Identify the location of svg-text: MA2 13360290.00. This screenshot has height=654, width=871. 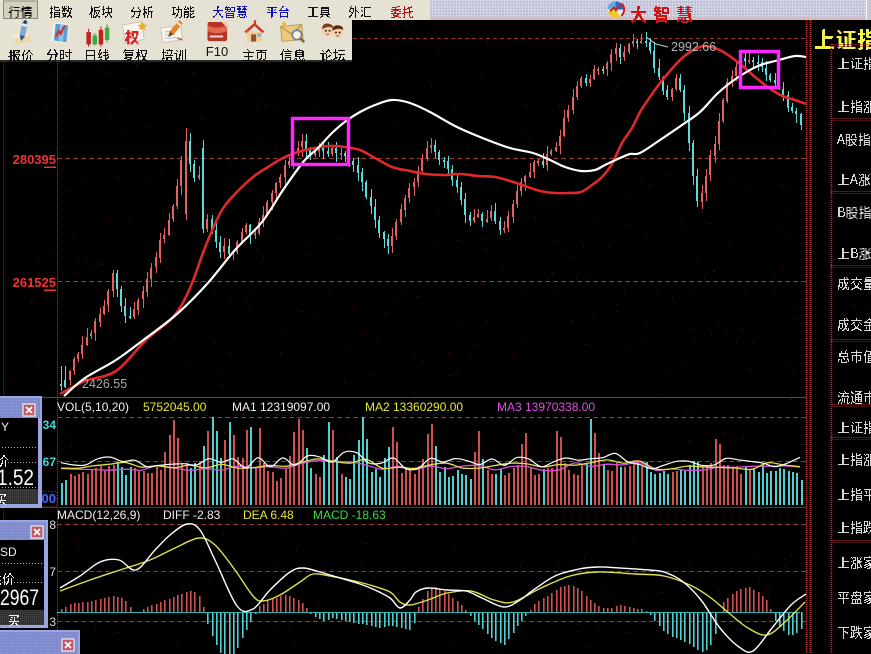
(414, 407).